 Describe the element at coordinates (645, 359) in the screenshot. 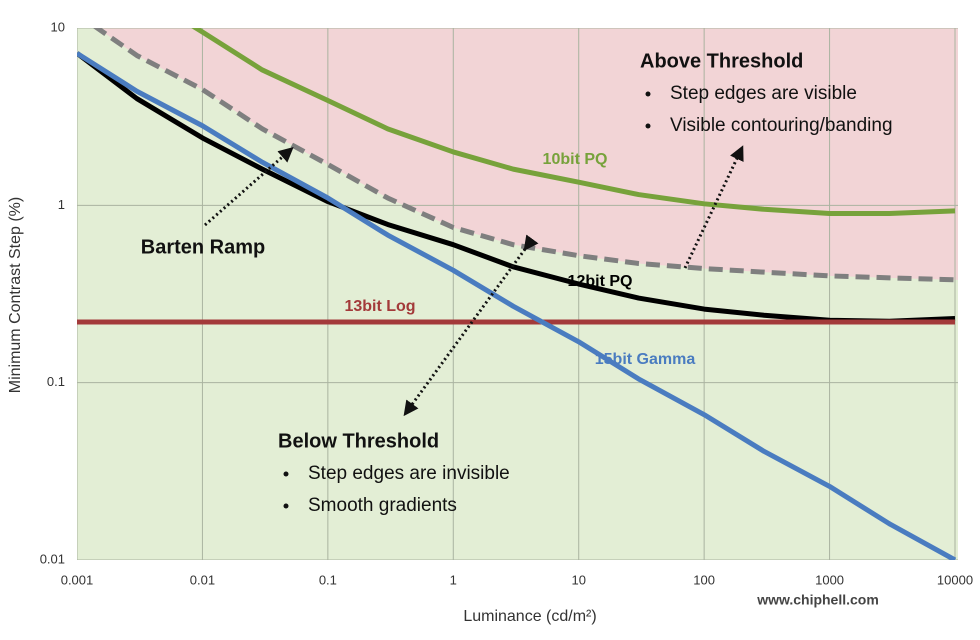

I see `series-label: 15bit Gamma` at that location.